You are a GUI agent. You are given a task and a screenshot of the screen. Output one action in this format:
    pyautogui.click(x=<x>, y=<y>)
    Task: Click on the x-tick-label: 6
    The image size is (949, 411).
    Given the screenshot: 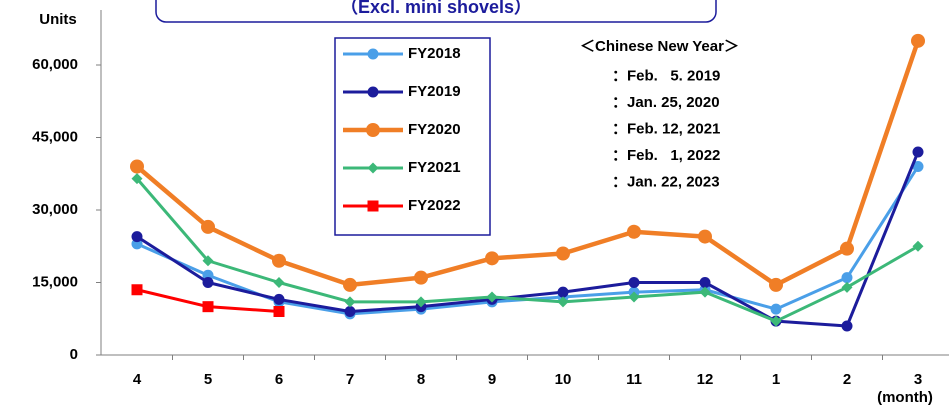 What is the action you would take?
    pyautogui.click(x=279, y=379)
    